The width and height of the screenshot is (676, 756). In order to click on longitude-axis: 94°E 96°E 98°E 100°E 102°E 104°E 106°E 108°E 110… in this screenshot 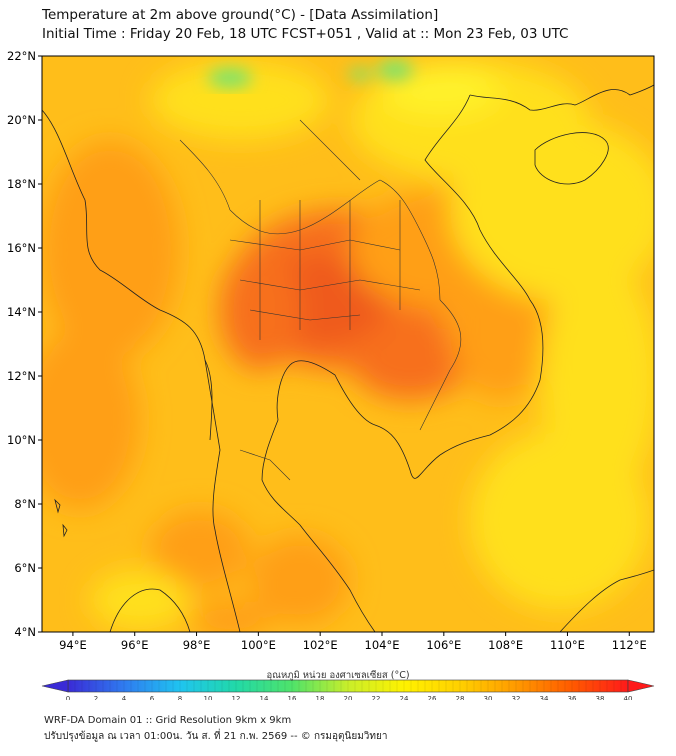, I will do `click(353, 642)`.